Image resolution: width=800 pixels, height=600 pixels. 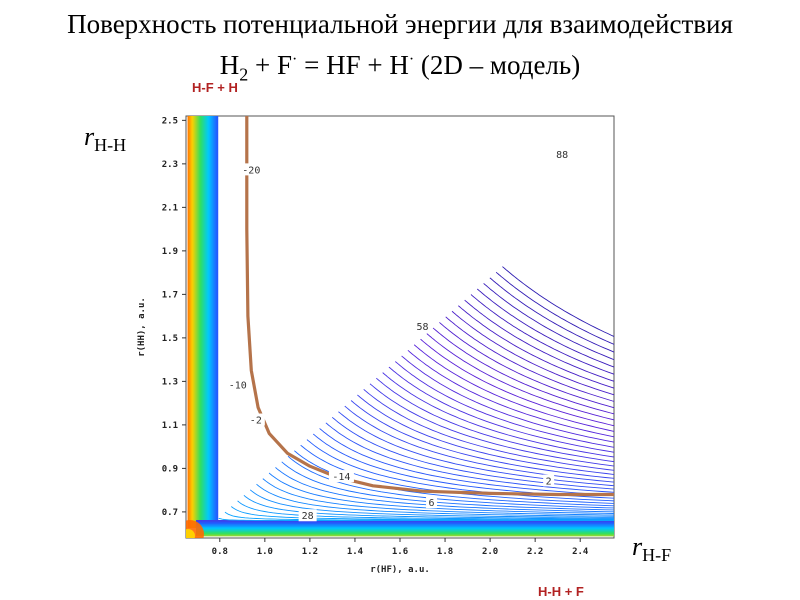 I want to click on x-tick-label: 1.4, so click(x=355, y=552).